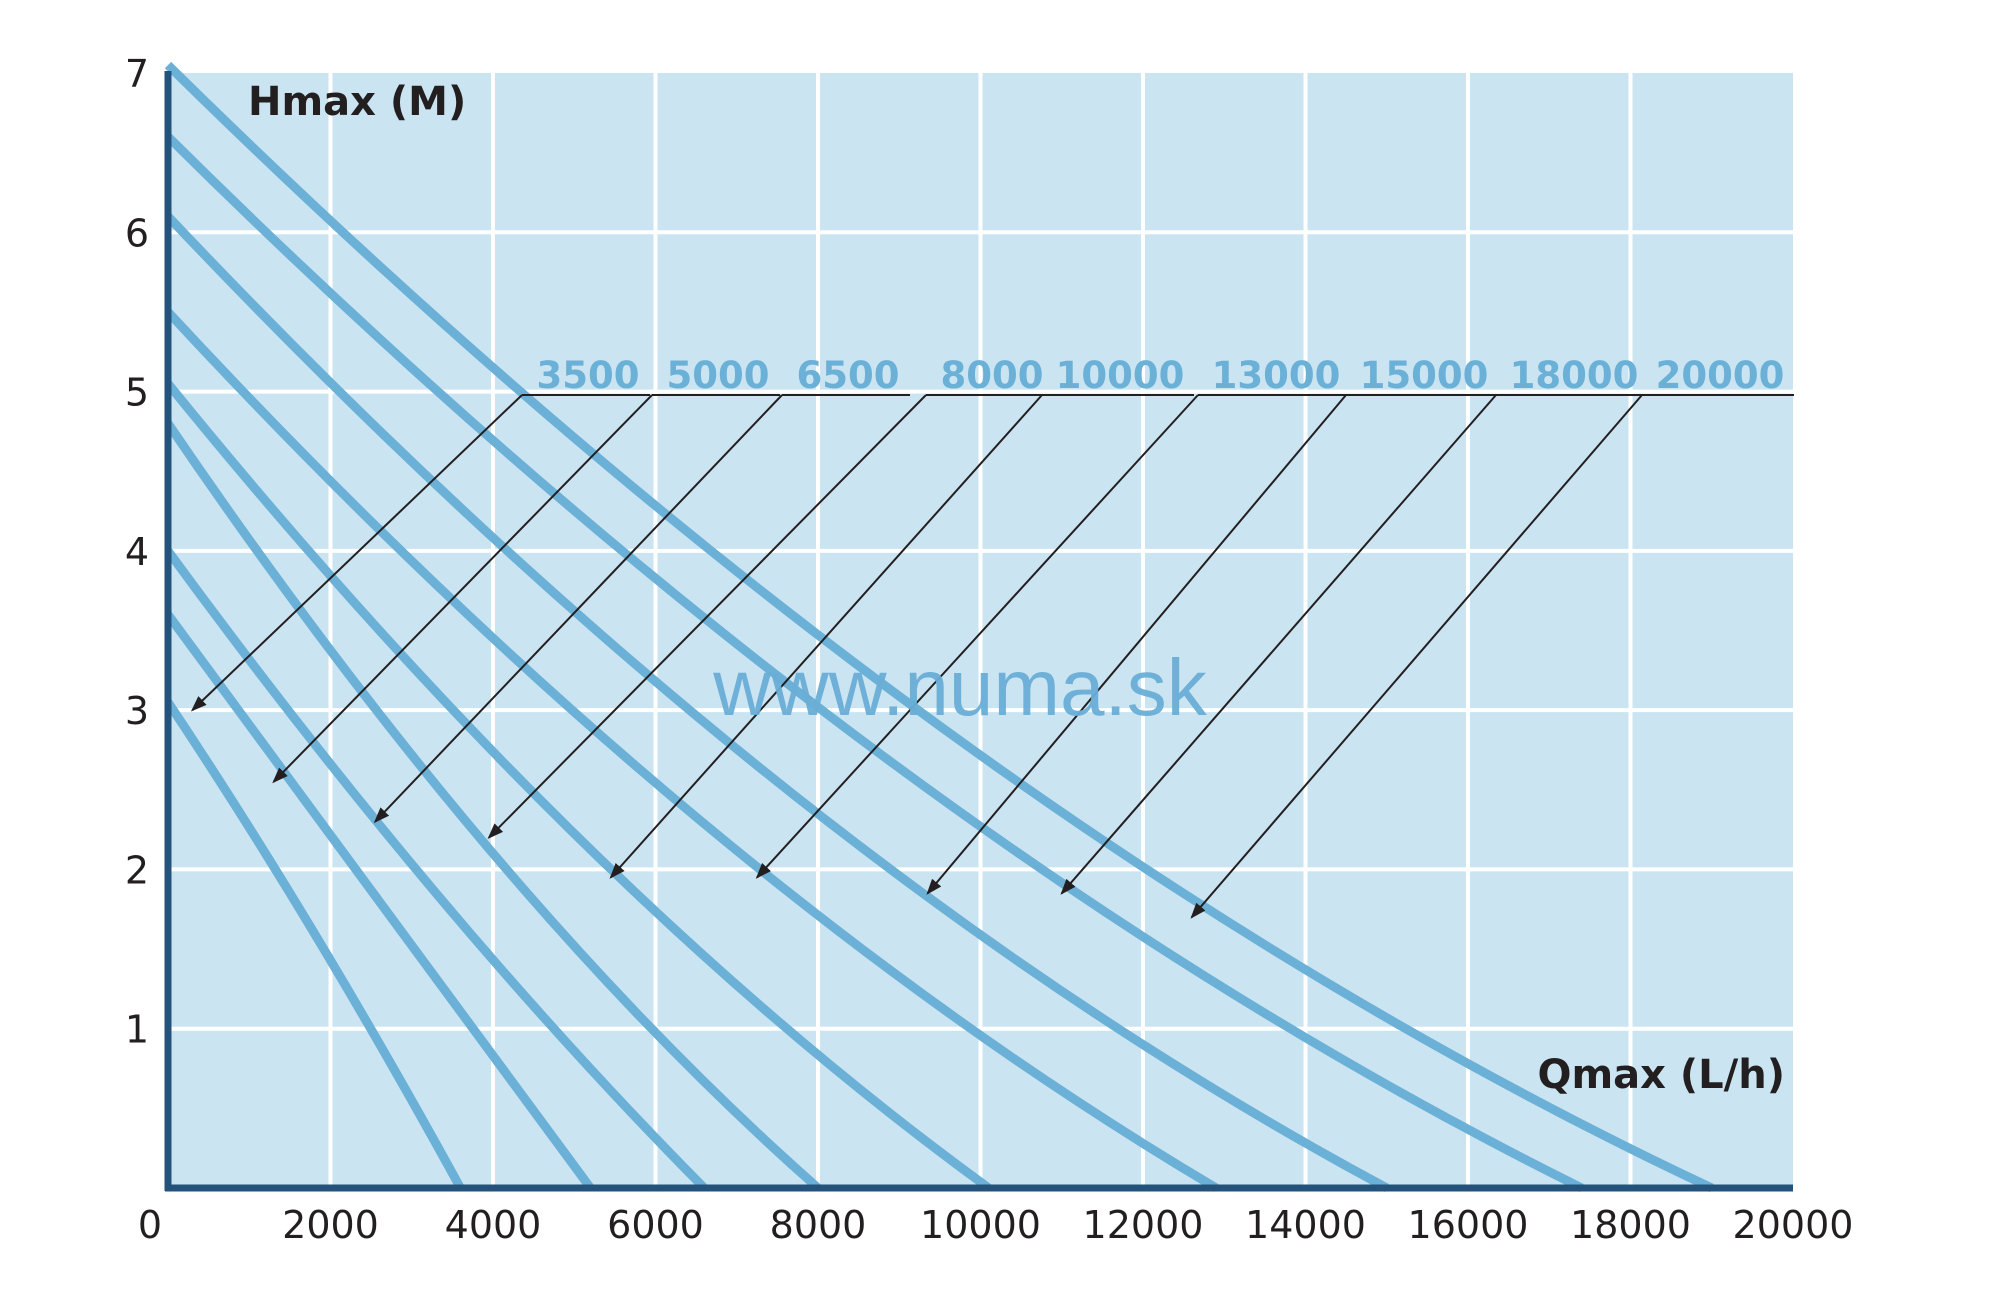  What do you see at coordinates (992, 375) in the screenshot?
I see `series-label-8000: 8000` at bounding box center [992, 375].